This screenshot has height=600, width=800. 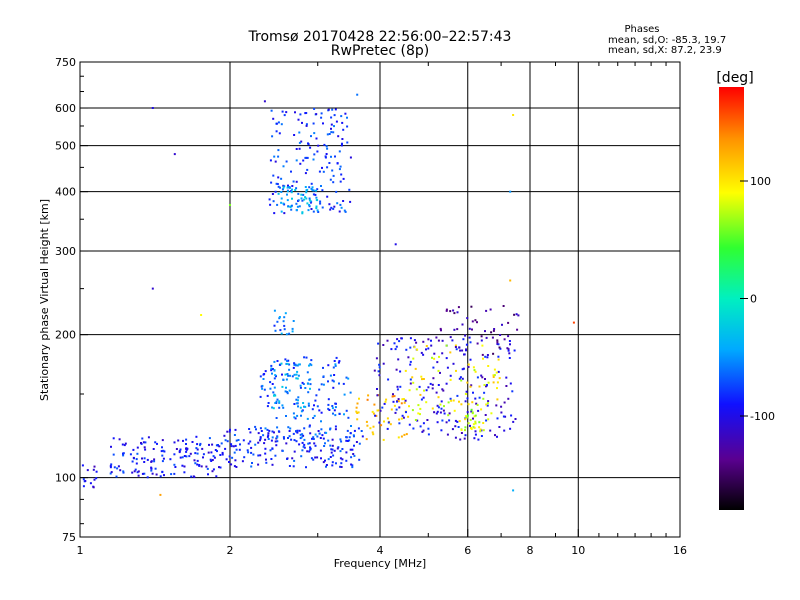 I want to click on x-tick-label: 2, so click(x=230, y=550).